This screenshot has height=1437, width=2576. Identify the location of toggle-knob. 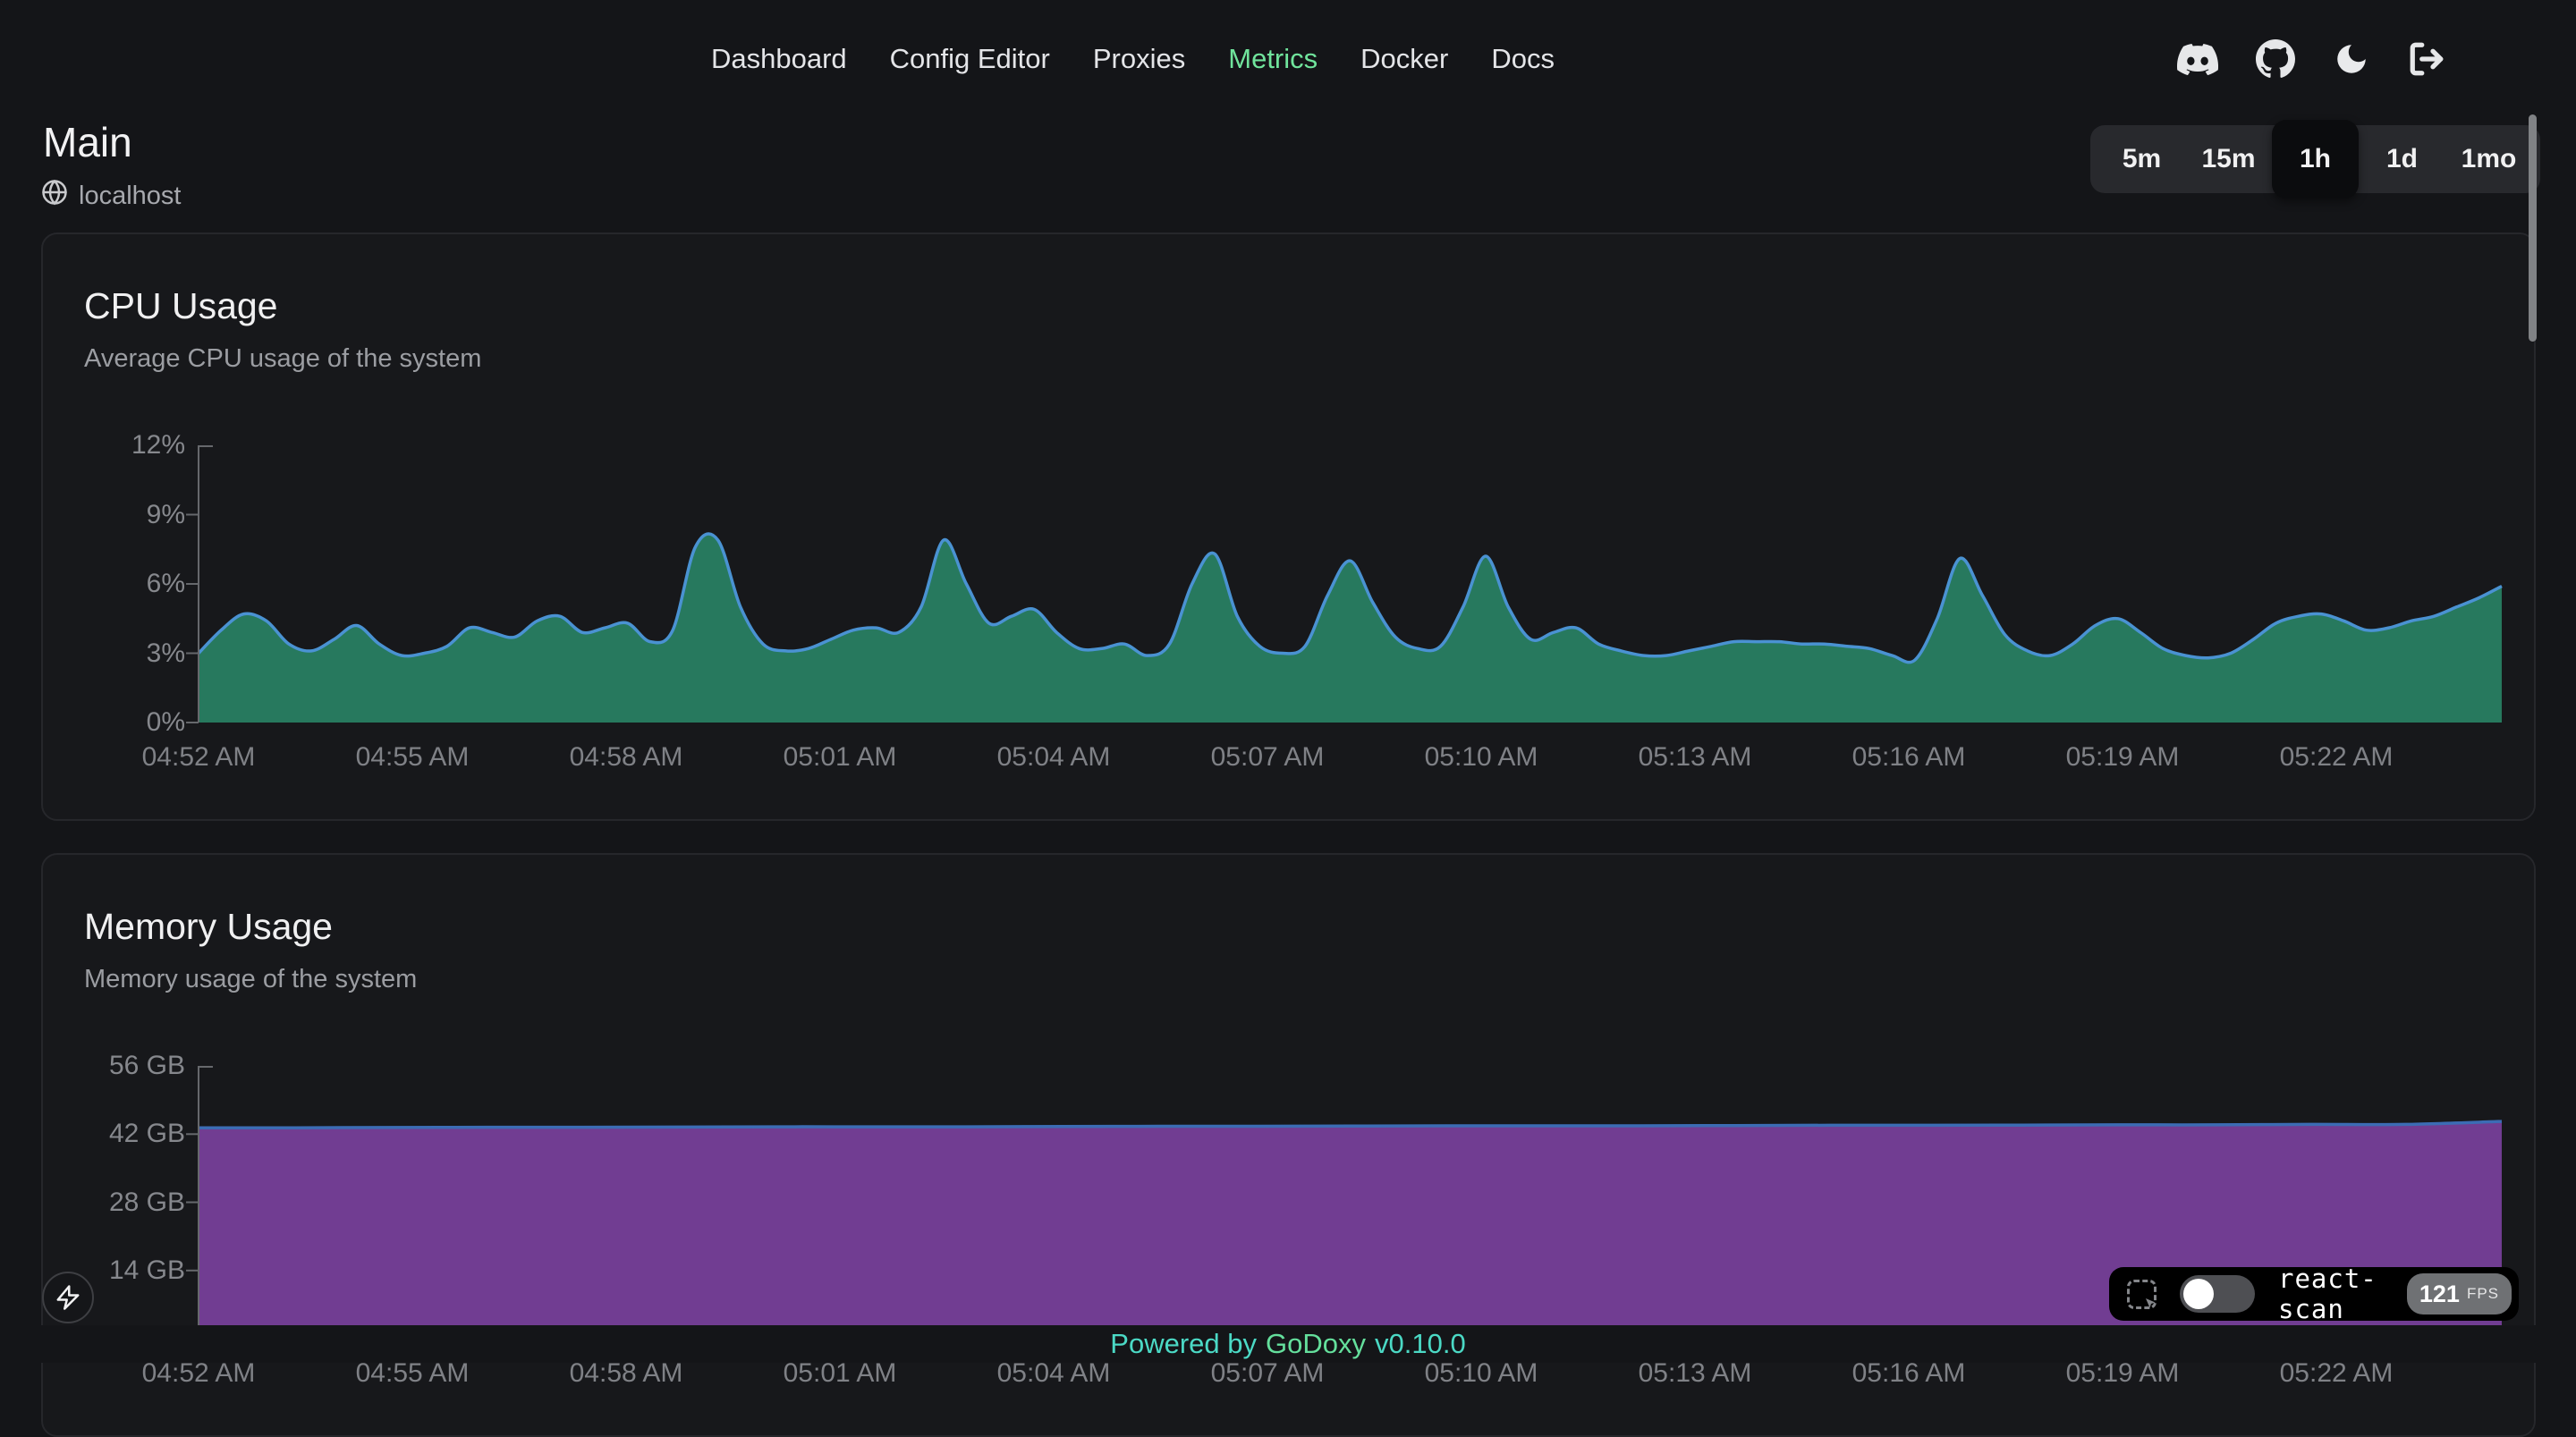
(2198, 1294).